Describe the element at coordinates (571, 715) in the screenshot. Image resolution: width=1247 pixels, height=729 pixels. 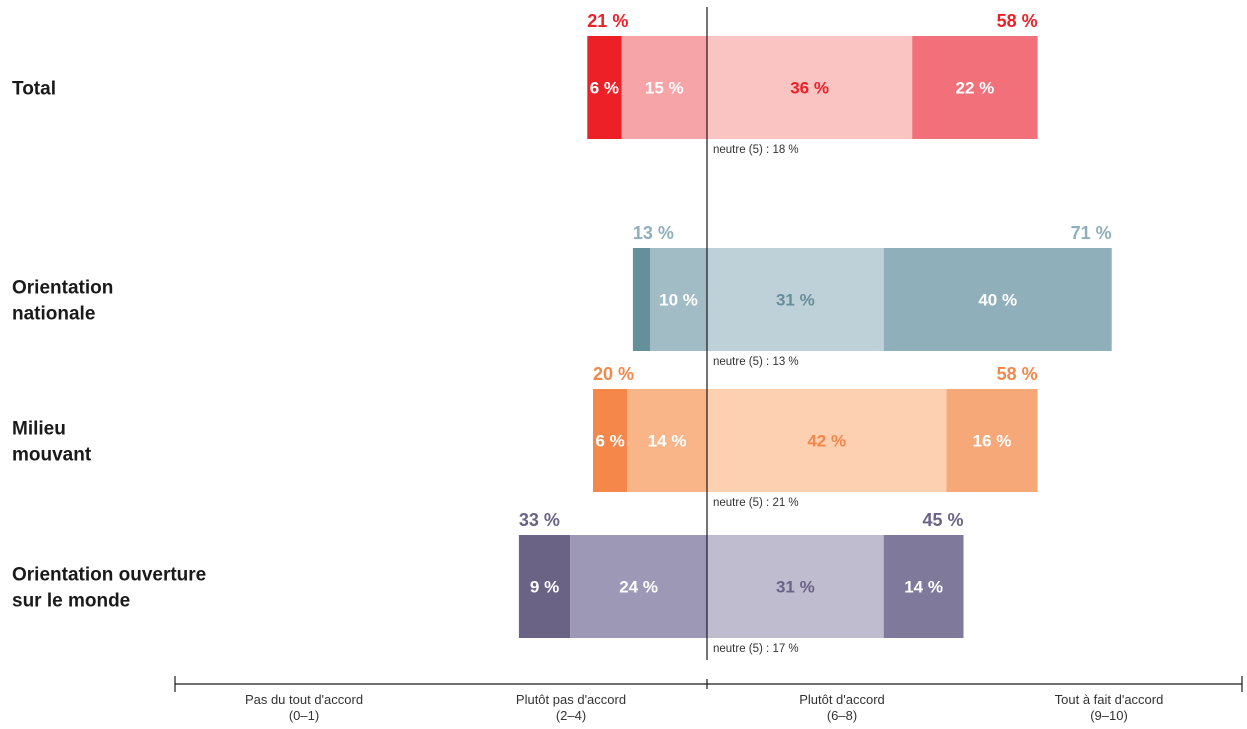
I see `scale-range-label: (2–4)` at that location.